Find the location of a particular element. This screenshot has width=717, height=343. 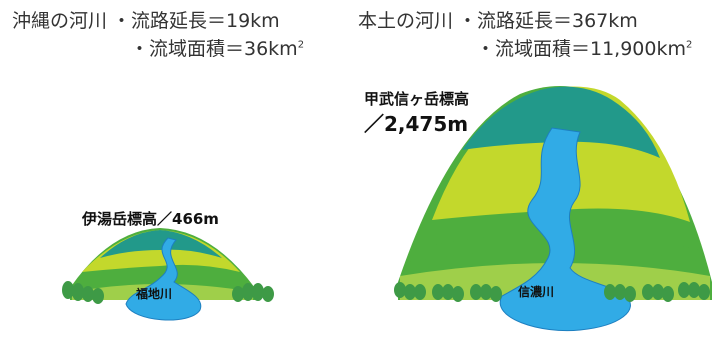

mainland-area-exponent: 2 is located at coordinates (689, 45).